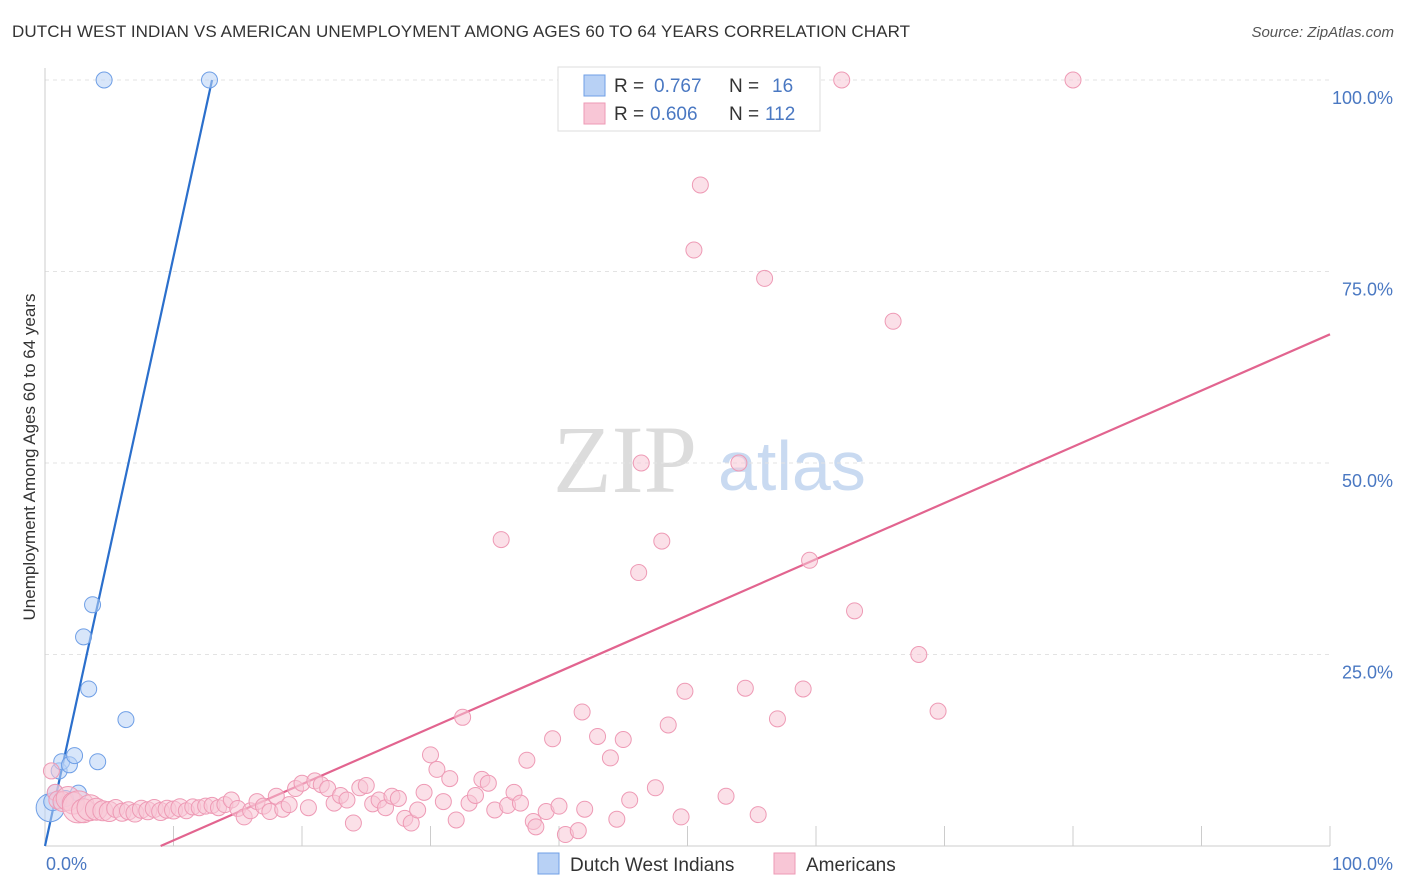 The width and height of the screenshot is (1406, 892). Describe the element at coordinates (851, 865) in the screenshot. I see `bottom-legend-label-americans: Americans` at that location.